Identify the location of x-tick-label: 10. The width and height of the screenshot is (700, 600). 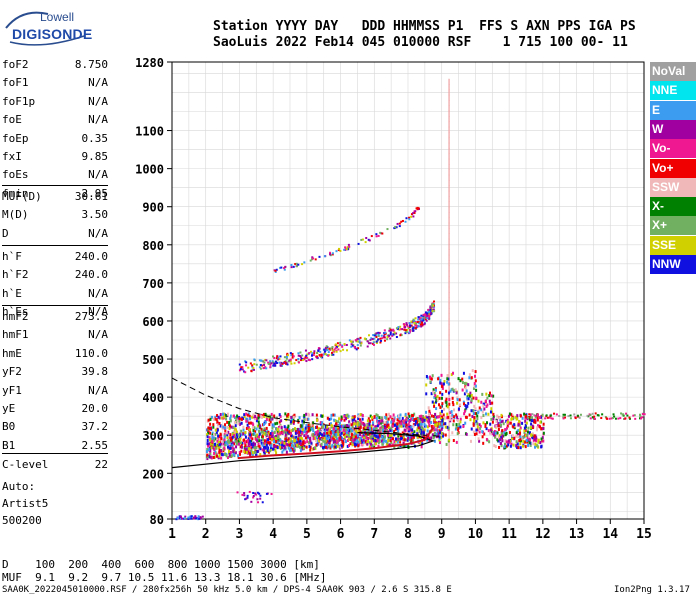
(476, 534).